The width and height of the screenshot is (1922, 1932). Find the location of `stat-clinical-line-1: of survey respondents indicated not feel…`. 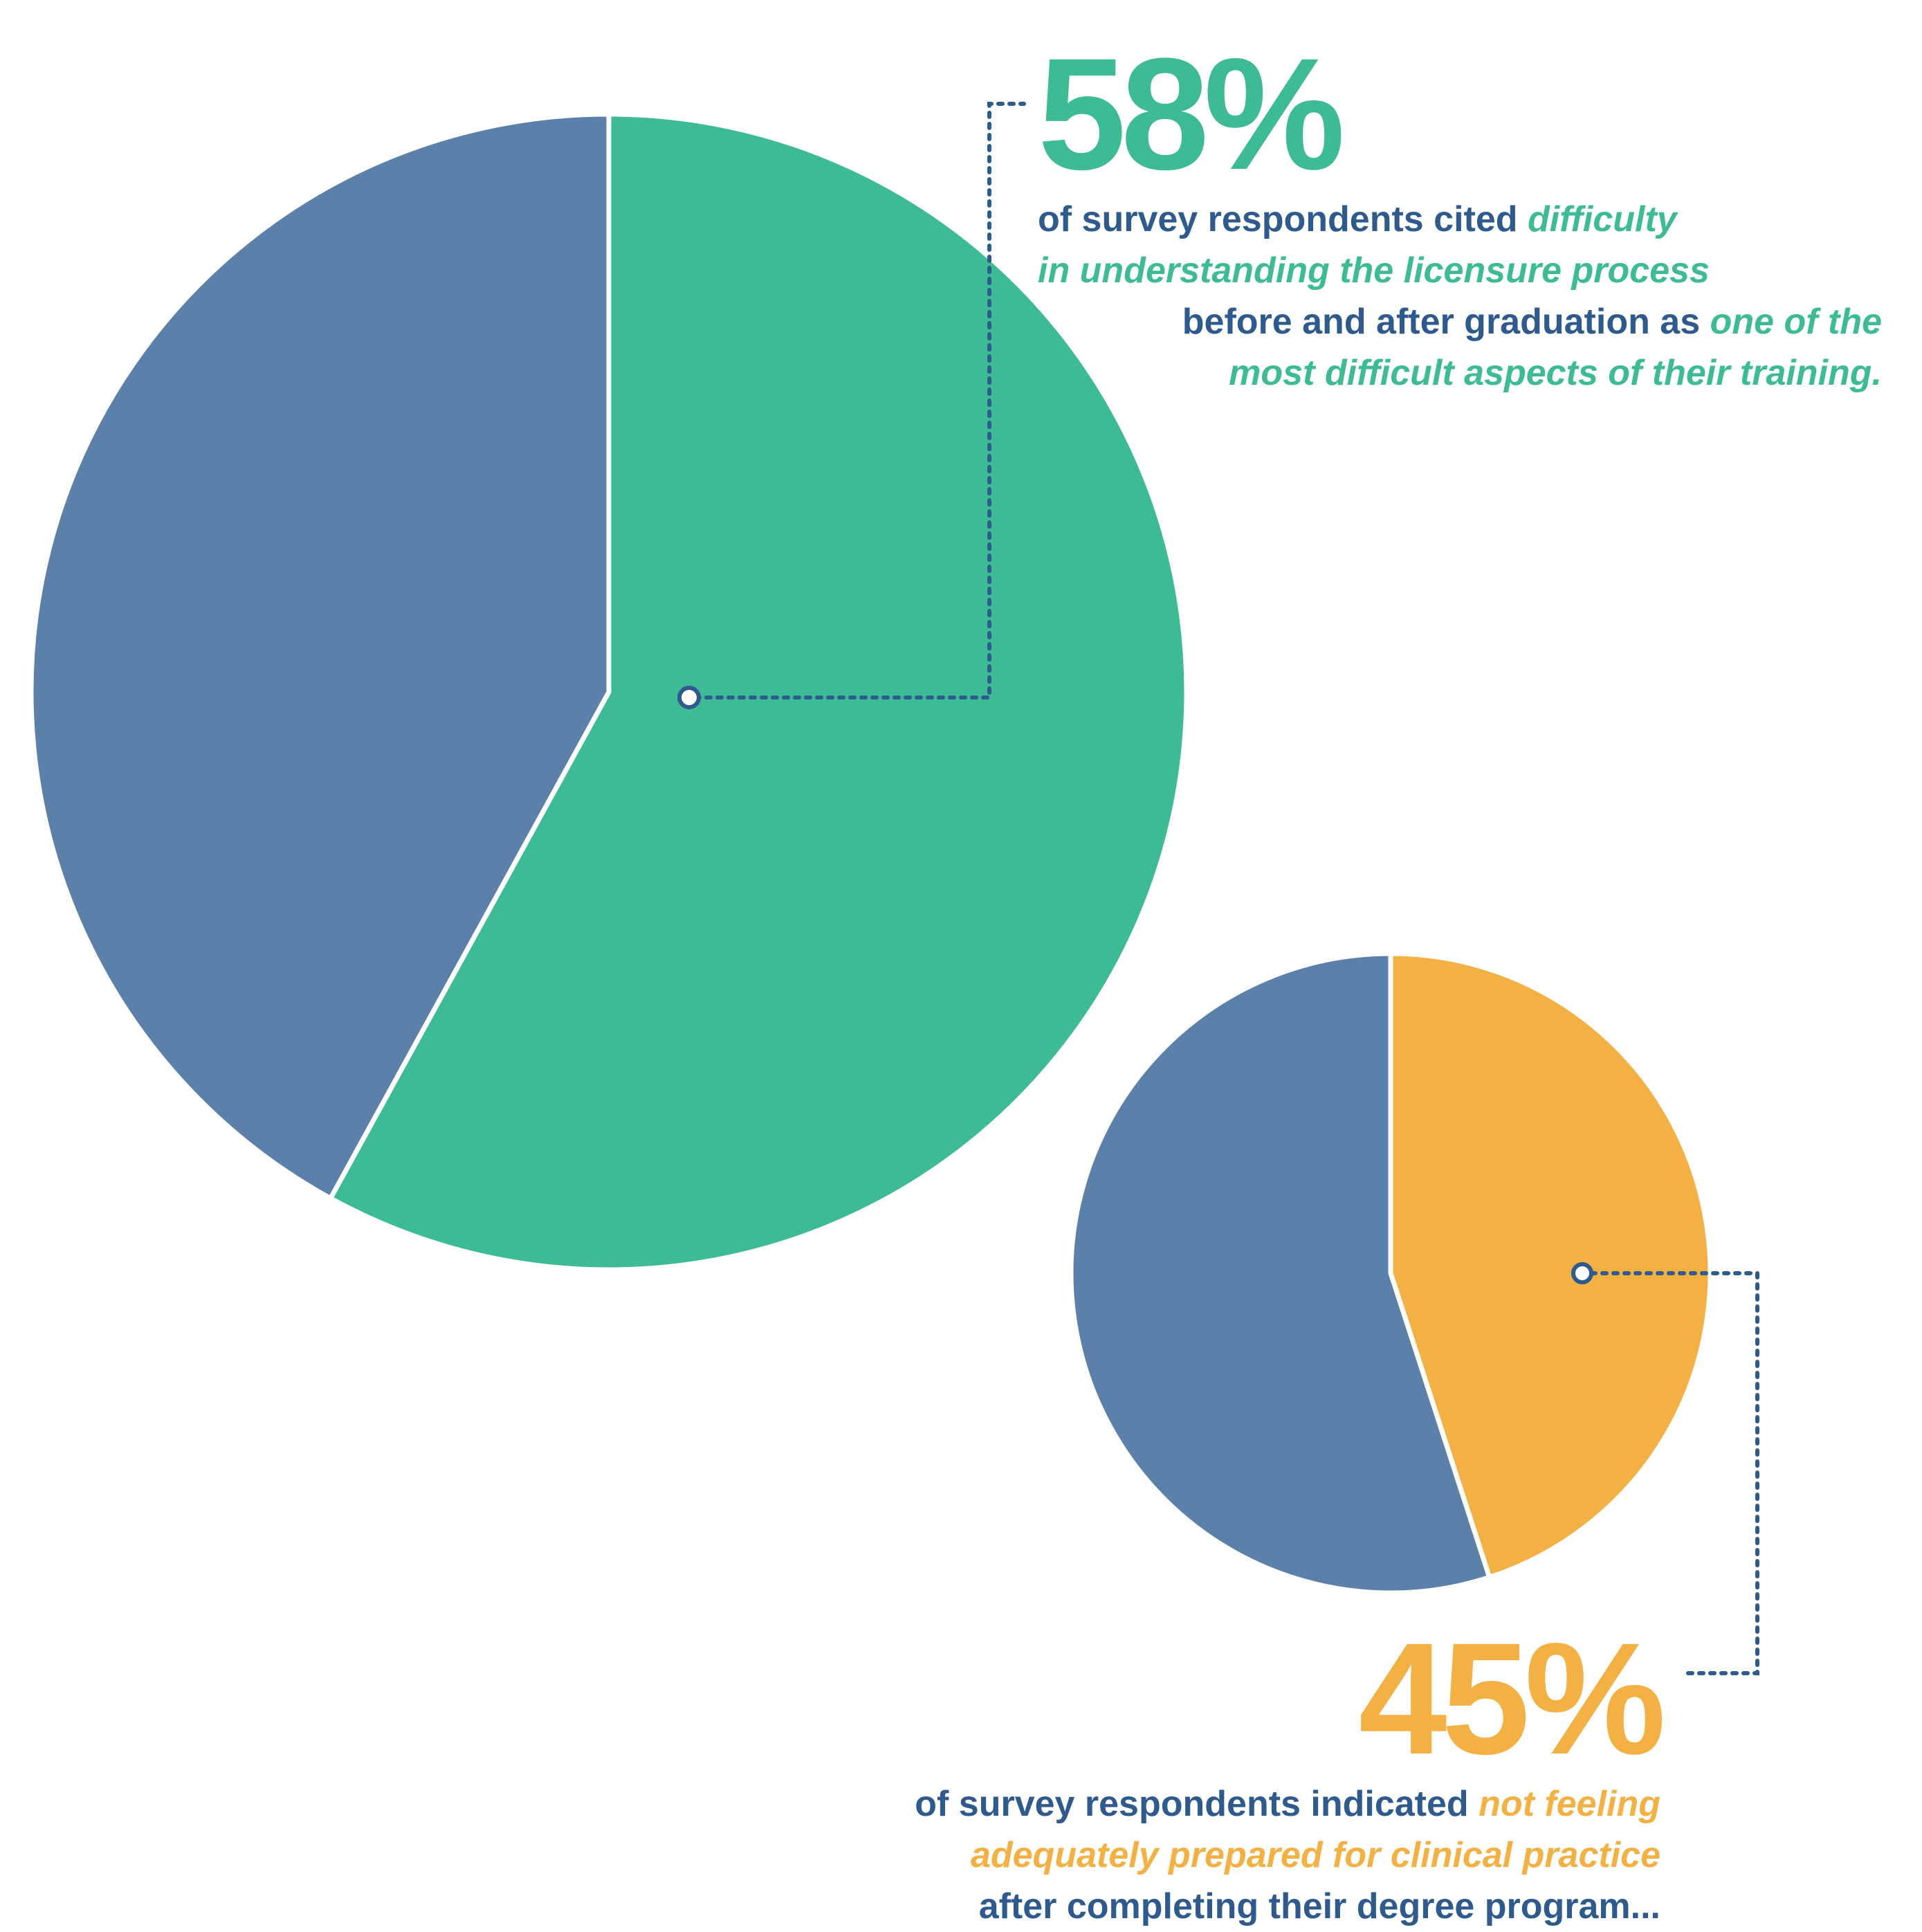

stat-clinical-line-1: of survey respondents indicated not feel… is located at coordinates (1176, 1804).